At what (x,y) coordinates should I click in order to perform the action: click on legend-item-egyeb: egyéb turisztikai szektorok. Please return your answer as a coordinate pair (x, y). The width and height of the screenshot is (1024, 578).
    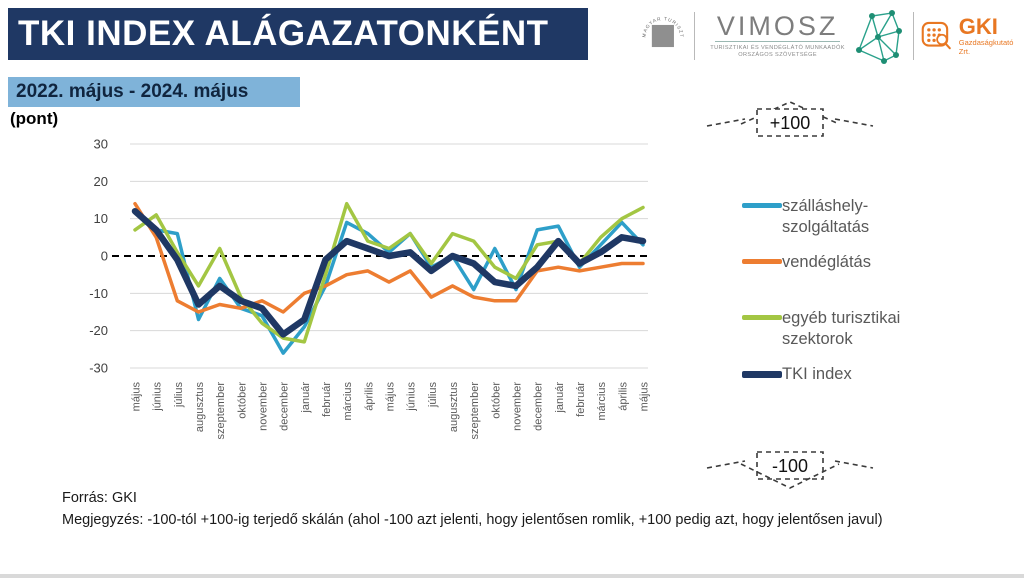
    Looking at the image, I should click on (837, 329).